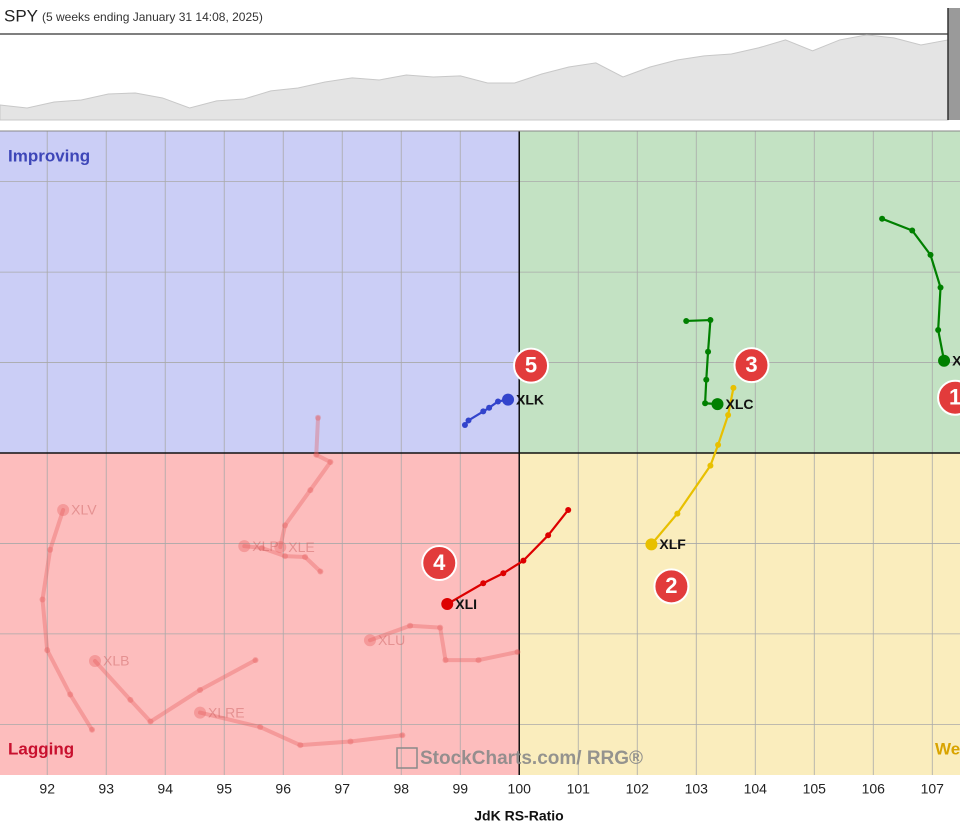  Describe the element at coordinates (947, 748) in the screenshot. I see `quadrant-label: Weakening` at that location.